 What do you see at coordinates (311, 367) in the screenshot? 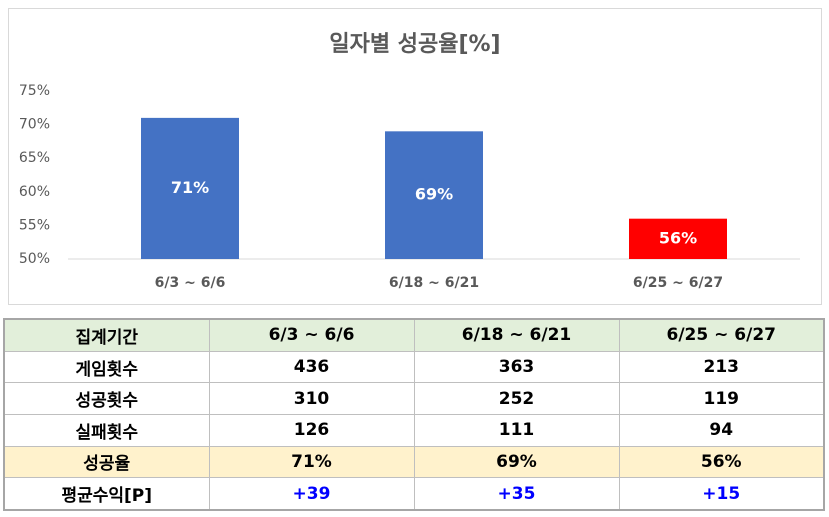
I see `table-cell: 436` at bounding box center [311, 367].